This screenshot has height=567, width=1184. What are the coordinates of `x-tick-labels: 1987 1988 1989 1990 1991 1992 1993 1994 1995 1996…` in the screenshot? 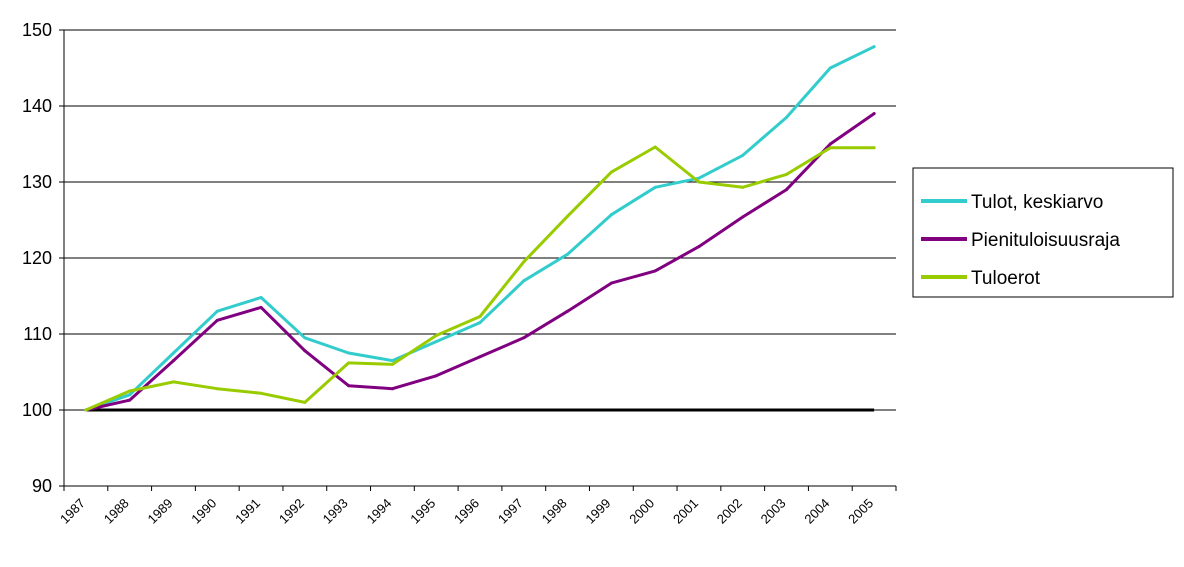 It's located at (477, 506).